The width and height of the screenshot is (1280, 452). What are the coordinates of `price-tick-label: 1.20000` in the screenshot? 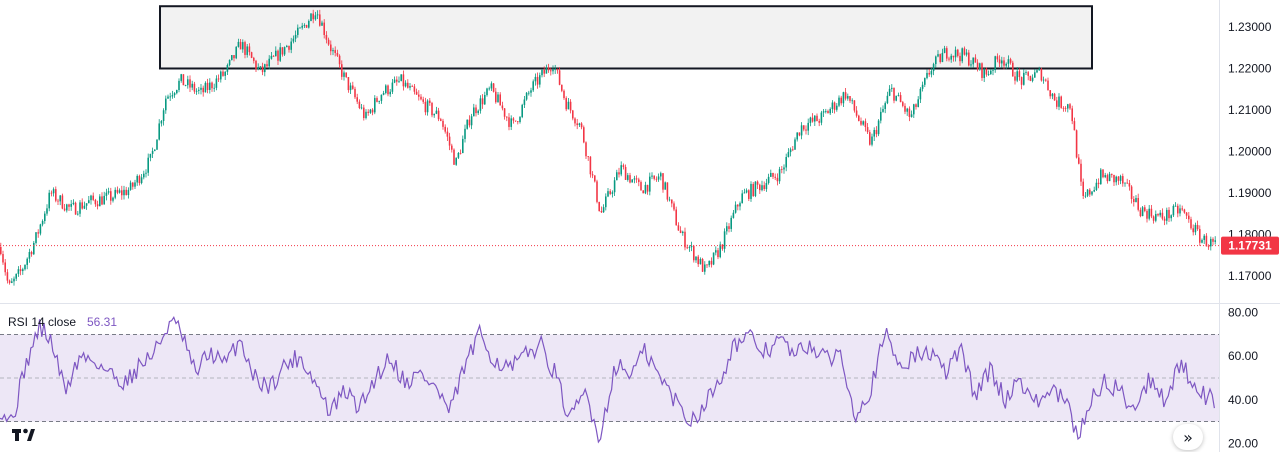 It's located at (1250, 152).